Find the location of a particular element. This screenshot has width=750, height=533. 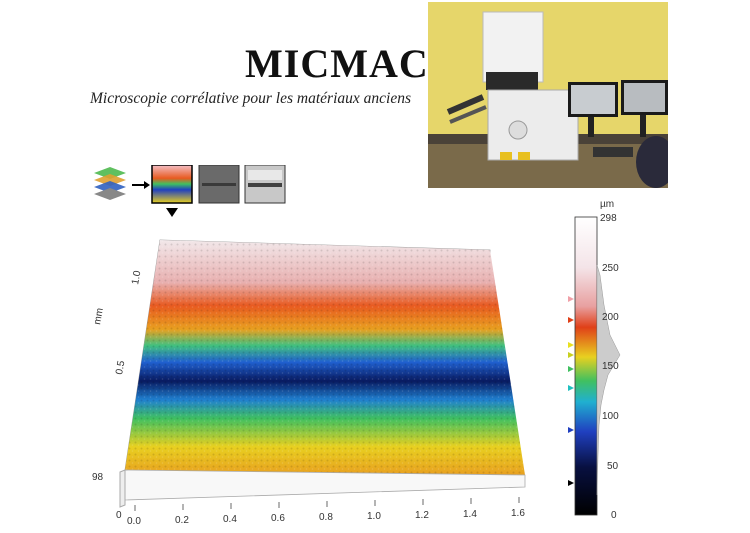

colorbar-max: 298 is located at coordinates (608, 218).